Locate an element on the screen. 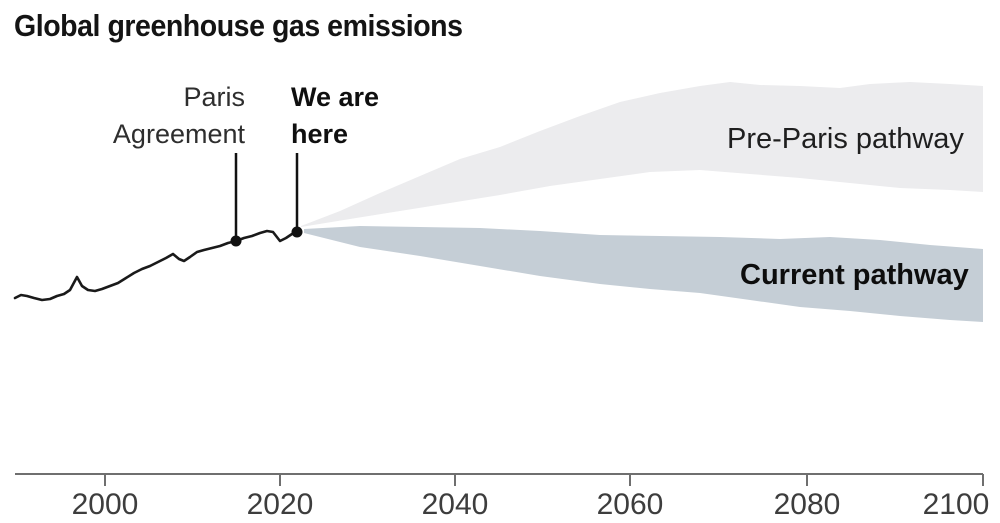 Image resolution: width=1000 pixels, height=523 pixels. we-are-here-annotation: We are here is located at coordinates (335, 115).